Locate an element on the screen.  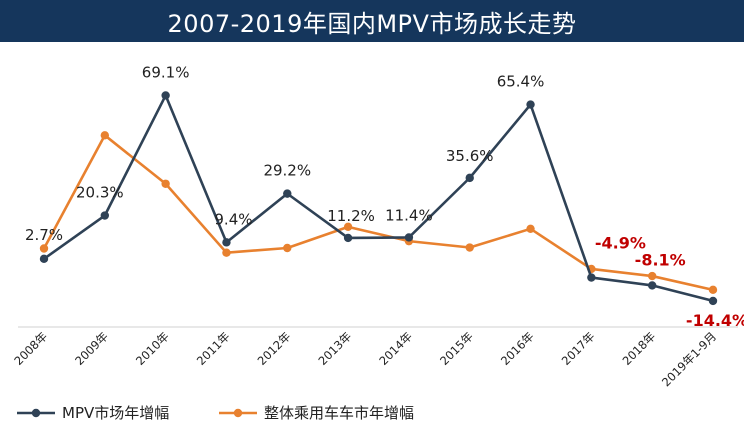
data-label-9: -4.9% is located at coordinates (620, 243).